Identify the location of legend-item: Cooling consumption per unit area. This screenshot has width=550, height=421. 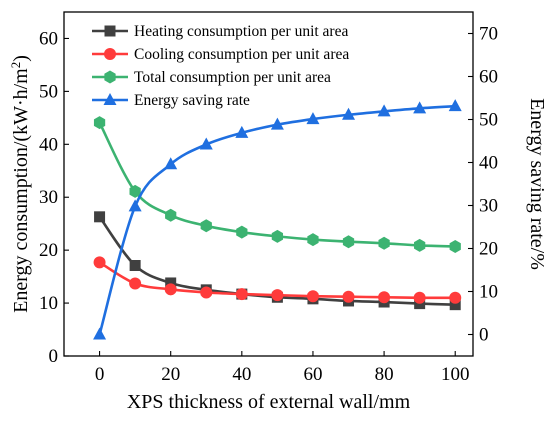
(220, 54).